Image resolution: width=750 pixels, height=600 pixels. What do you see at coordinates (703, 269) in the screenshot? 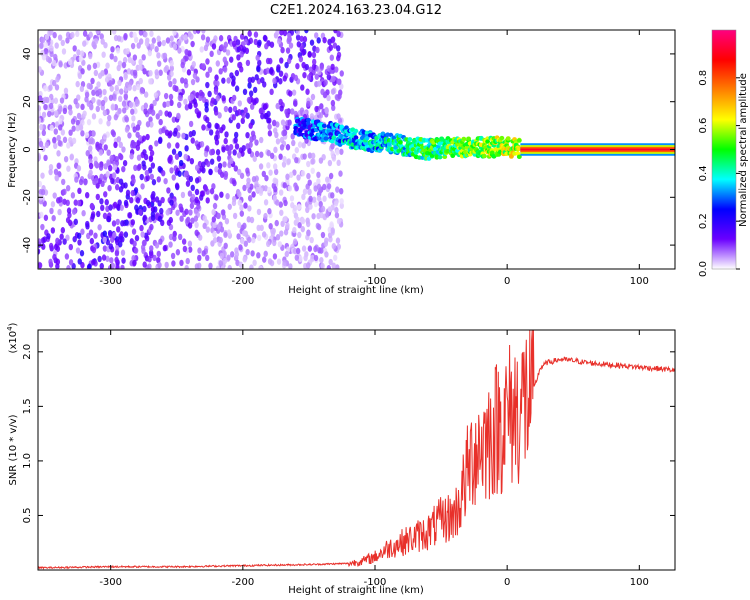
I see `colorbar-tick-label: 0.0` at bounding box center [703, 269].